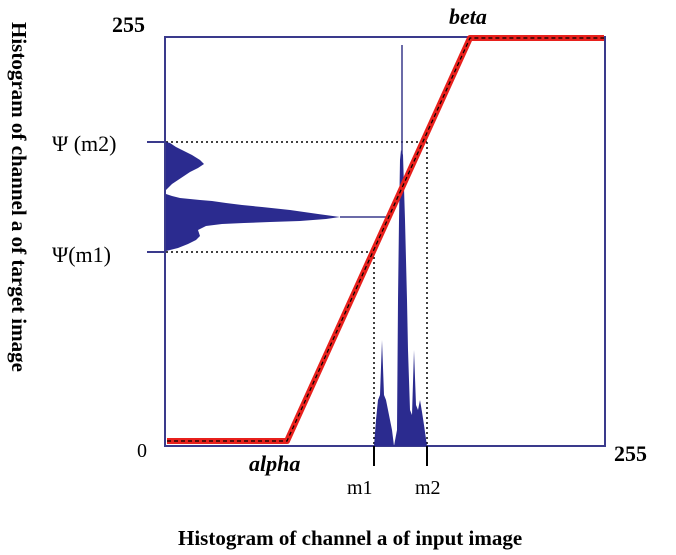 This screenshot has height=555, width=676. I want to click on x-axis-title: Histogram of channel a of input image, so click(350, 538).